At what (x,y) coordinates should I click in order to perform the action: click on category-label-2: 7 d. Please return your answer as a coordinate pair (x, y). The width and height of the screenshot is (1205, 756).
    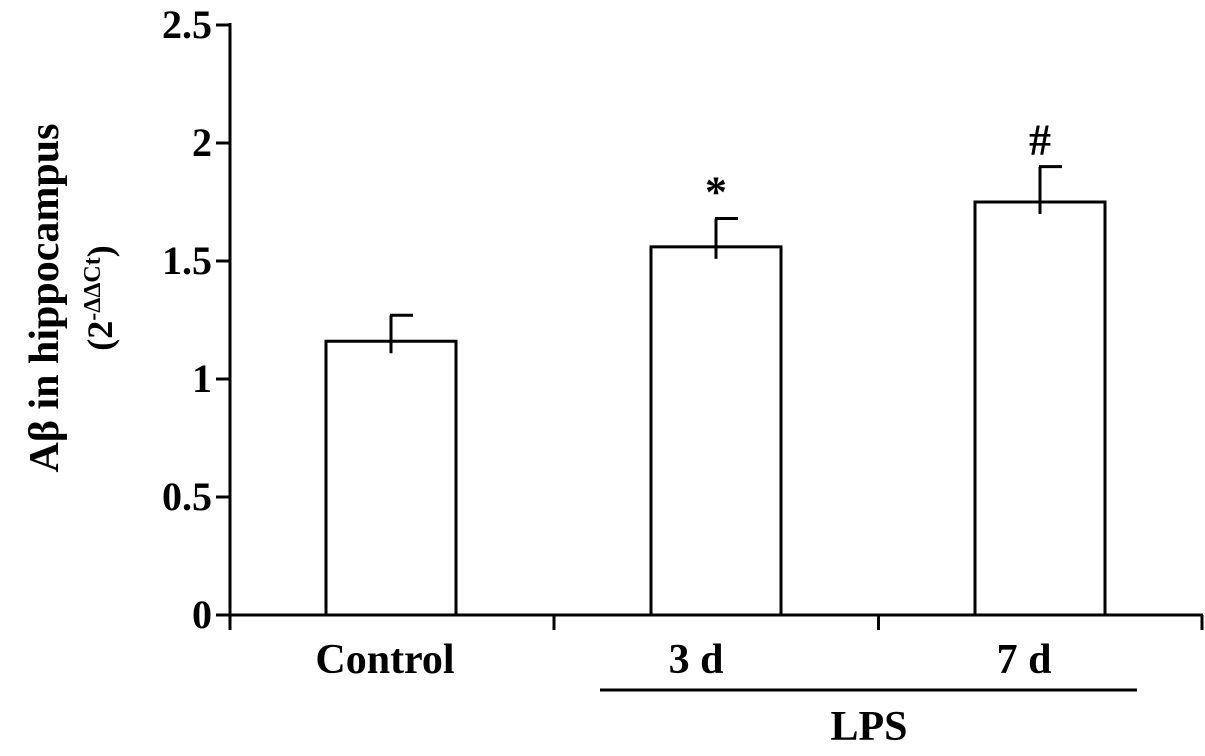
    Looking at the image, I should click on (1024, 660).